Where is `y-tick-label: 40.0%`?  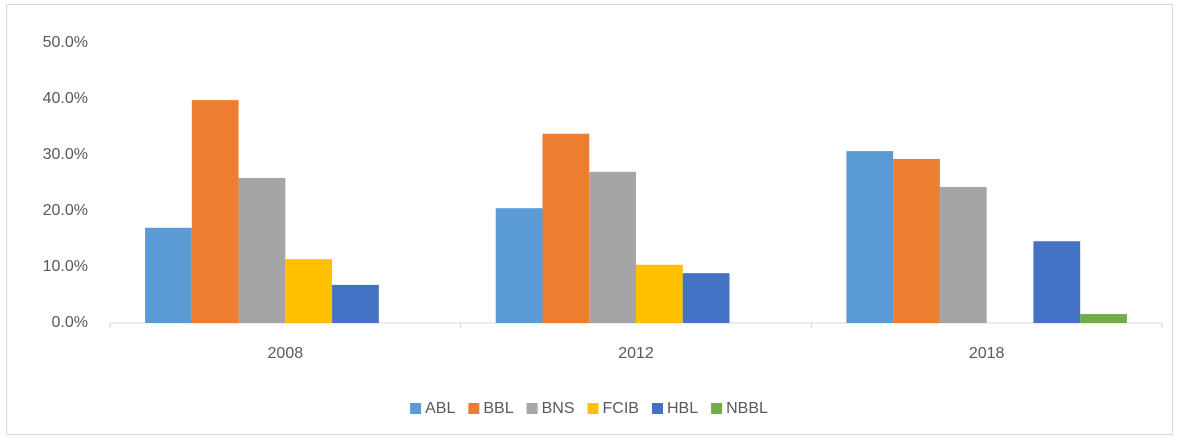 y-tick-label: 40.0% is located at coordinates (65, 98).